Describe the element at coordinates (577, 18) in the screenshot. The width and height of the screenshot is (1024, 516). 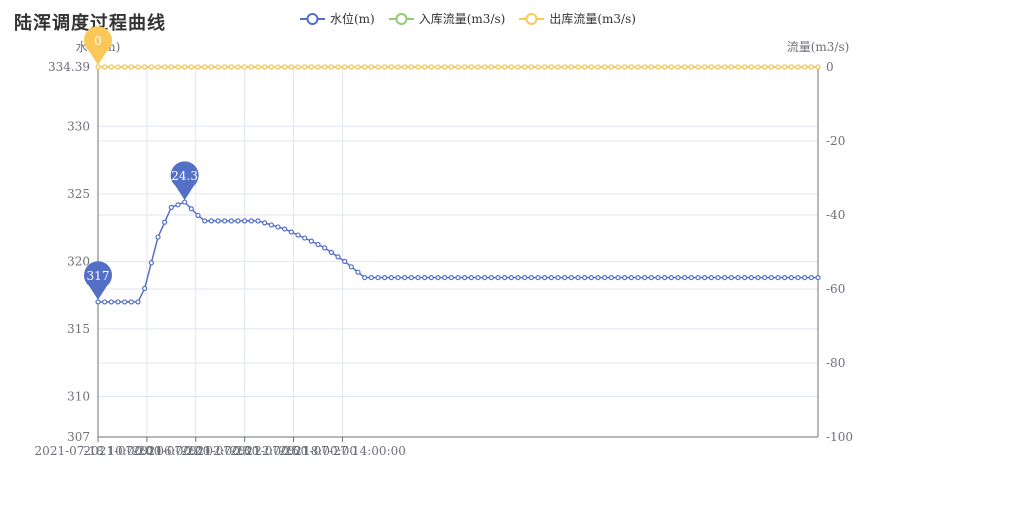
I see `legend-item-outflow: 出库流量(m3/s)` at that location.